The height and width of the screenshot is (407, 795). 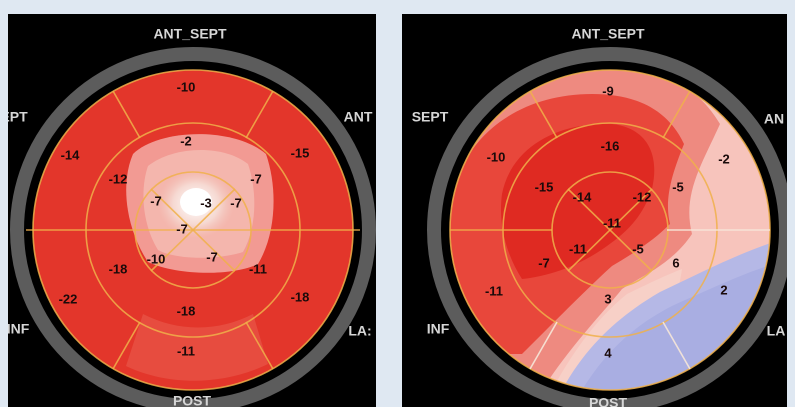 What do you see at coordinates (358, 117) in the screenshot?
I see `orientation-right-label: ANT` at bounding box center [358, 117].